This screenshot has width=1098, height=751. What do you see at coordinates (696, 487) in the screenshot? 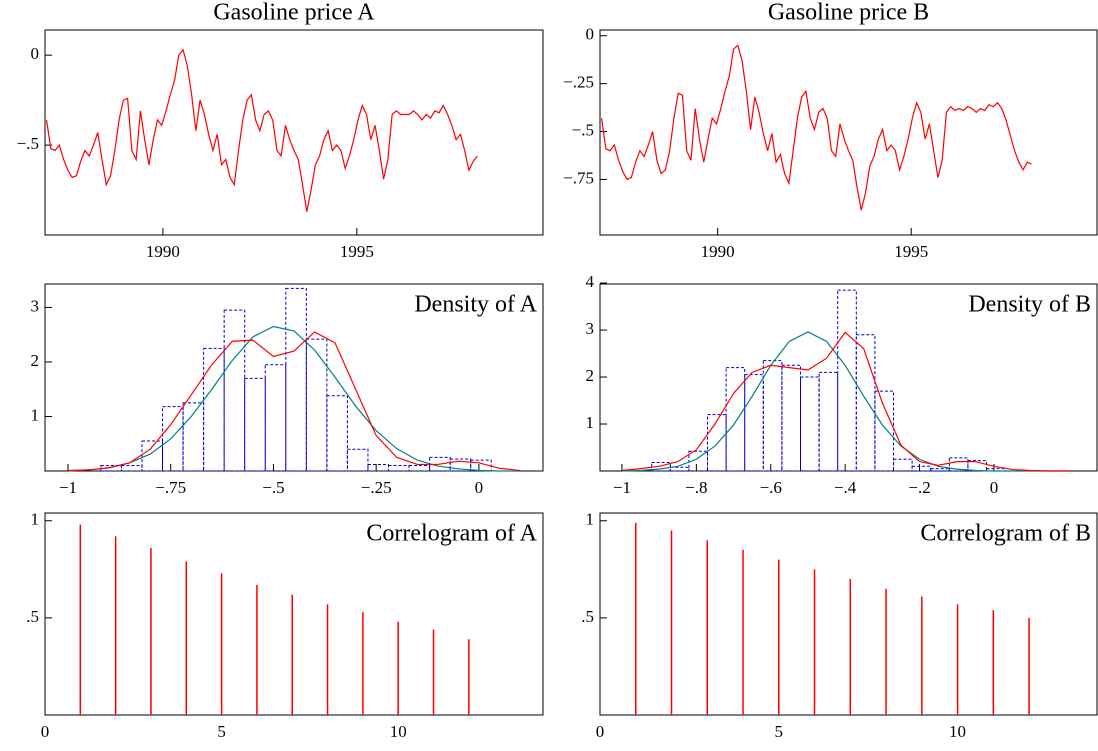
I see `x-tick-label: −.8` at bounding box center [696, 487].